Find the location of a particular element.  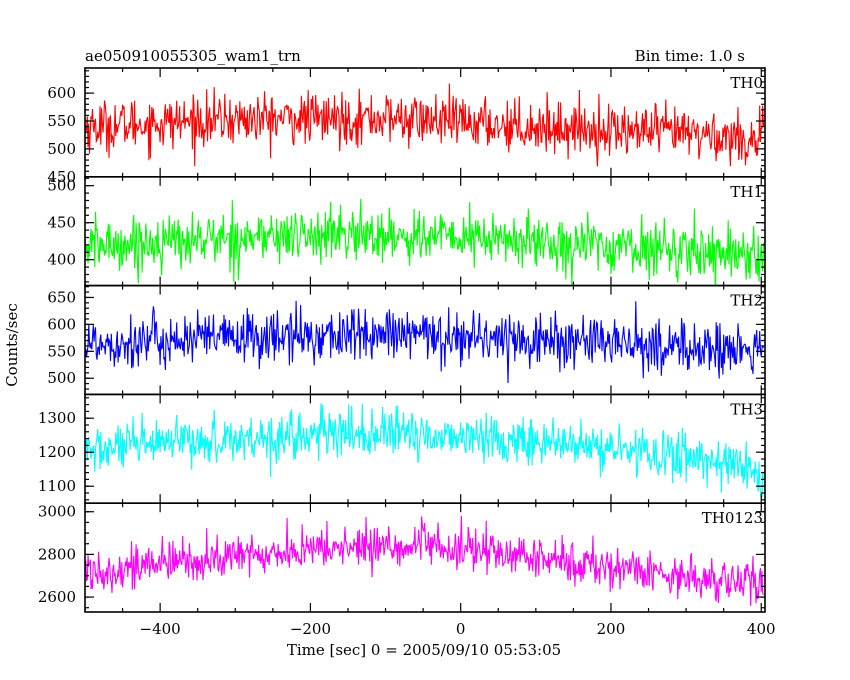

x-tick-label: 0 is located at coordinates (461, 629).